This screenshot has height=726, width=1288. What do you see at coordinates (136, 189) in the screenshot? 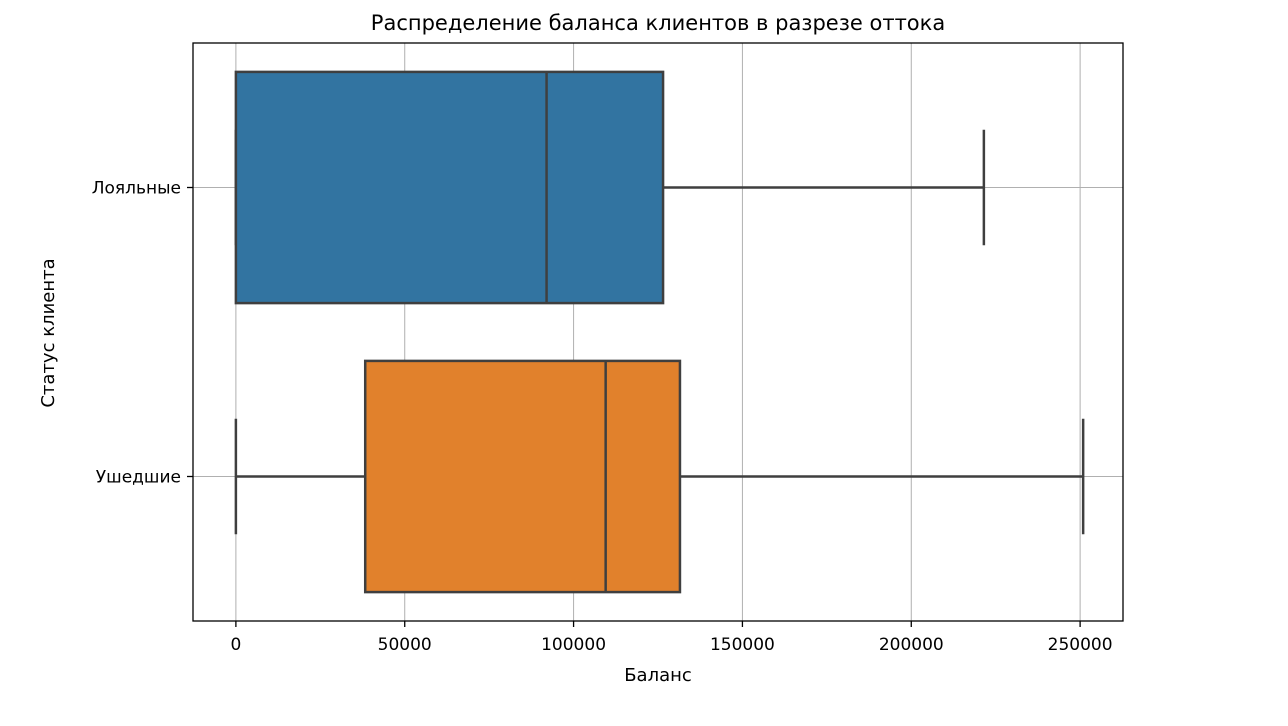
I see `y-tick-label: Лояльные` at bounding box center [136, 189].